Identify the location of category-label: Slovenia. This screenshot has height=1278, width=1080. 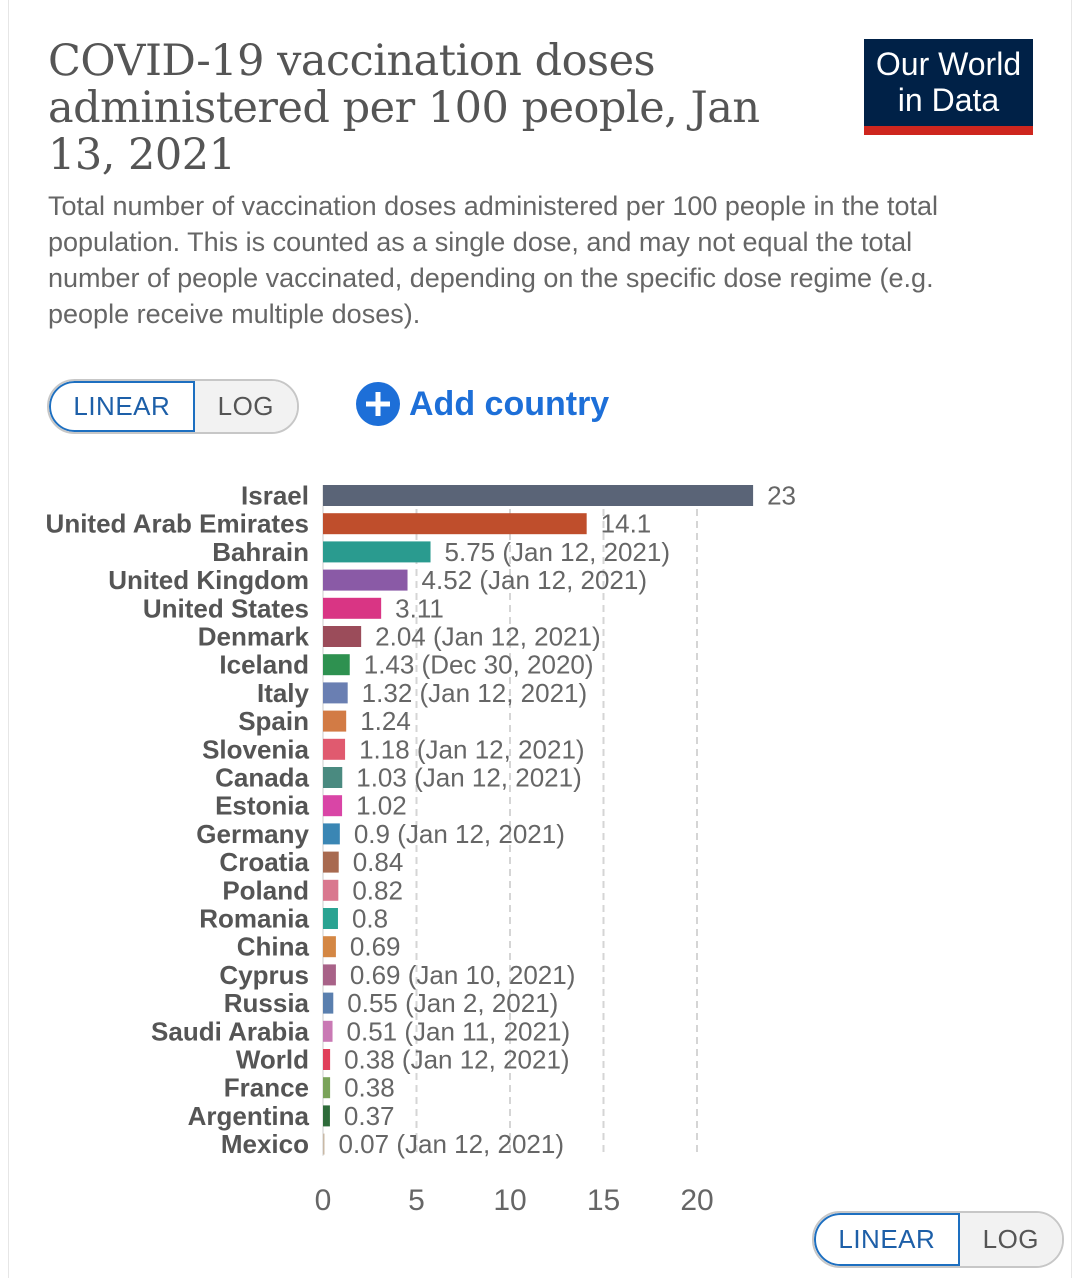
(255, 749).